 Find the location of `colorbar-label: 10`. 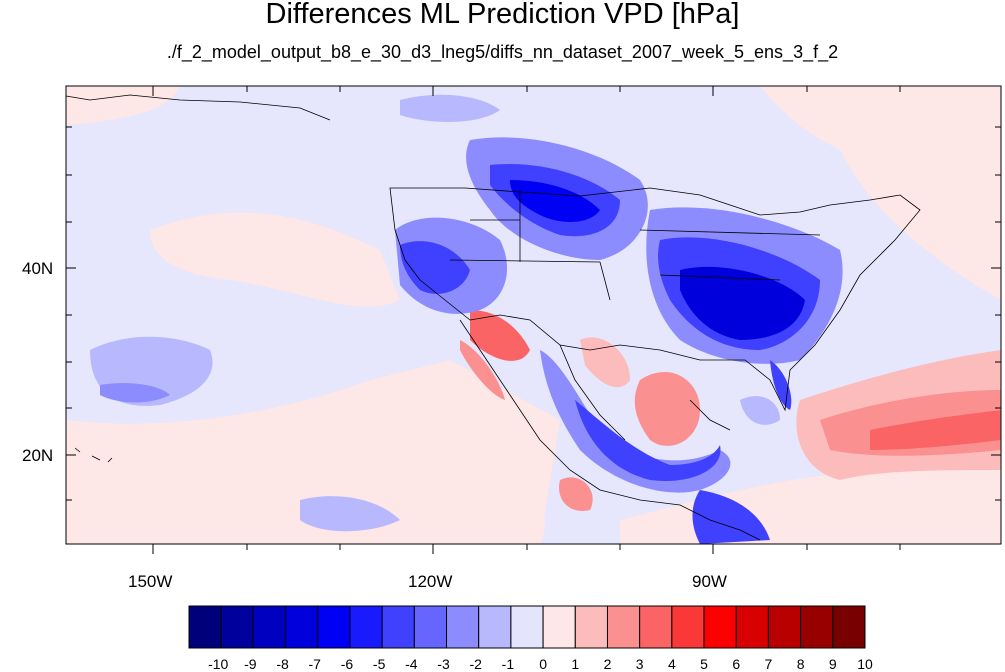

colorbar-label: 10 is located at coordinates (865, 664).